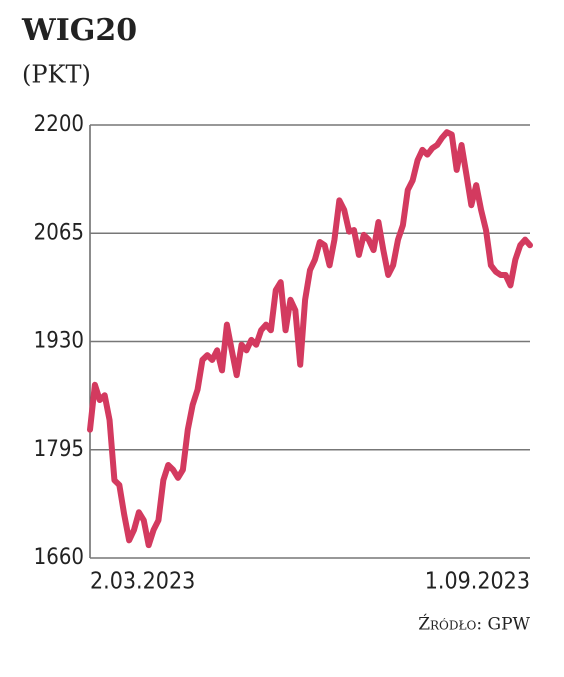 The image size is (564, 677). Describe the element at coordinates (59, 557) in the screenshot. I see `y-tick-label: 1660` at that location.